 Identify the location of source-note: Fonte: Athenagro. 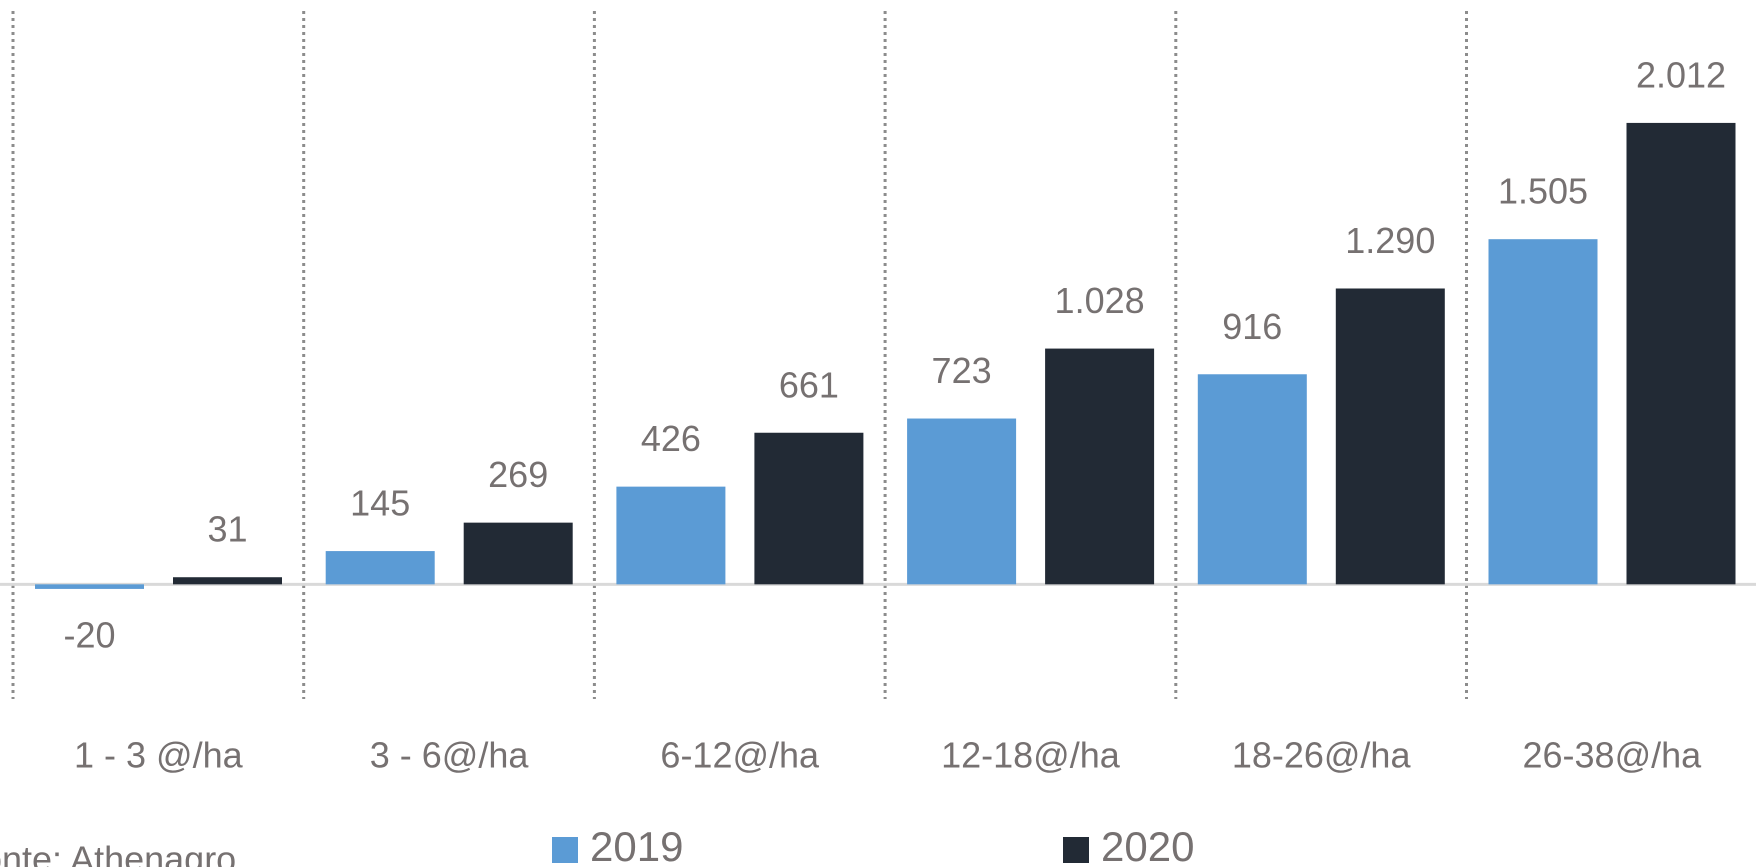
(118, 853).